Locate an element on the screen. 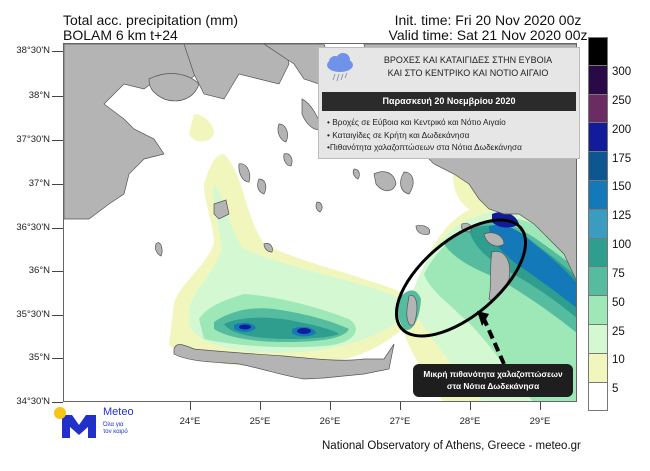 Image resolution: width=650 pixels, height=471 pixels. colorbar-label: 5 is located at coordinates (615, 389).